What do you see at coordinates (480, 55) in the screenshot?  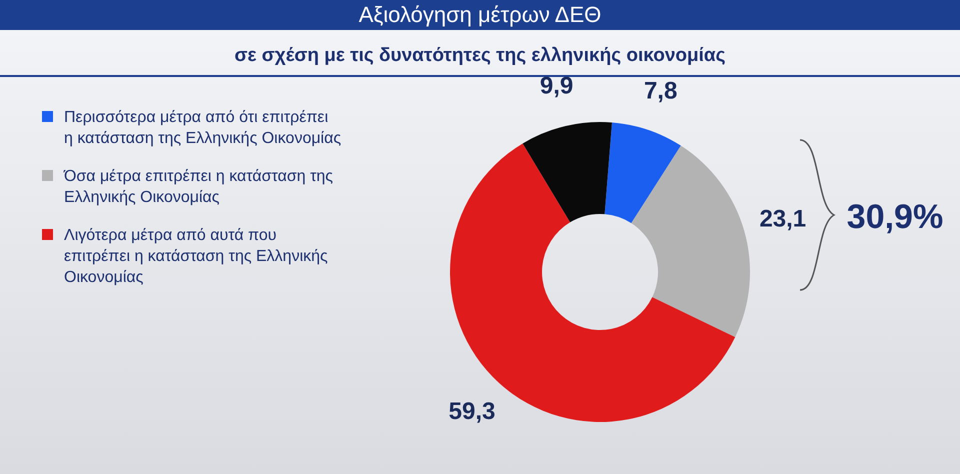 I see `chart-subtitle: σε σχέση με τις δυνατότητες της ελληνικής οικονομίας` at bounding box center [480, 55].